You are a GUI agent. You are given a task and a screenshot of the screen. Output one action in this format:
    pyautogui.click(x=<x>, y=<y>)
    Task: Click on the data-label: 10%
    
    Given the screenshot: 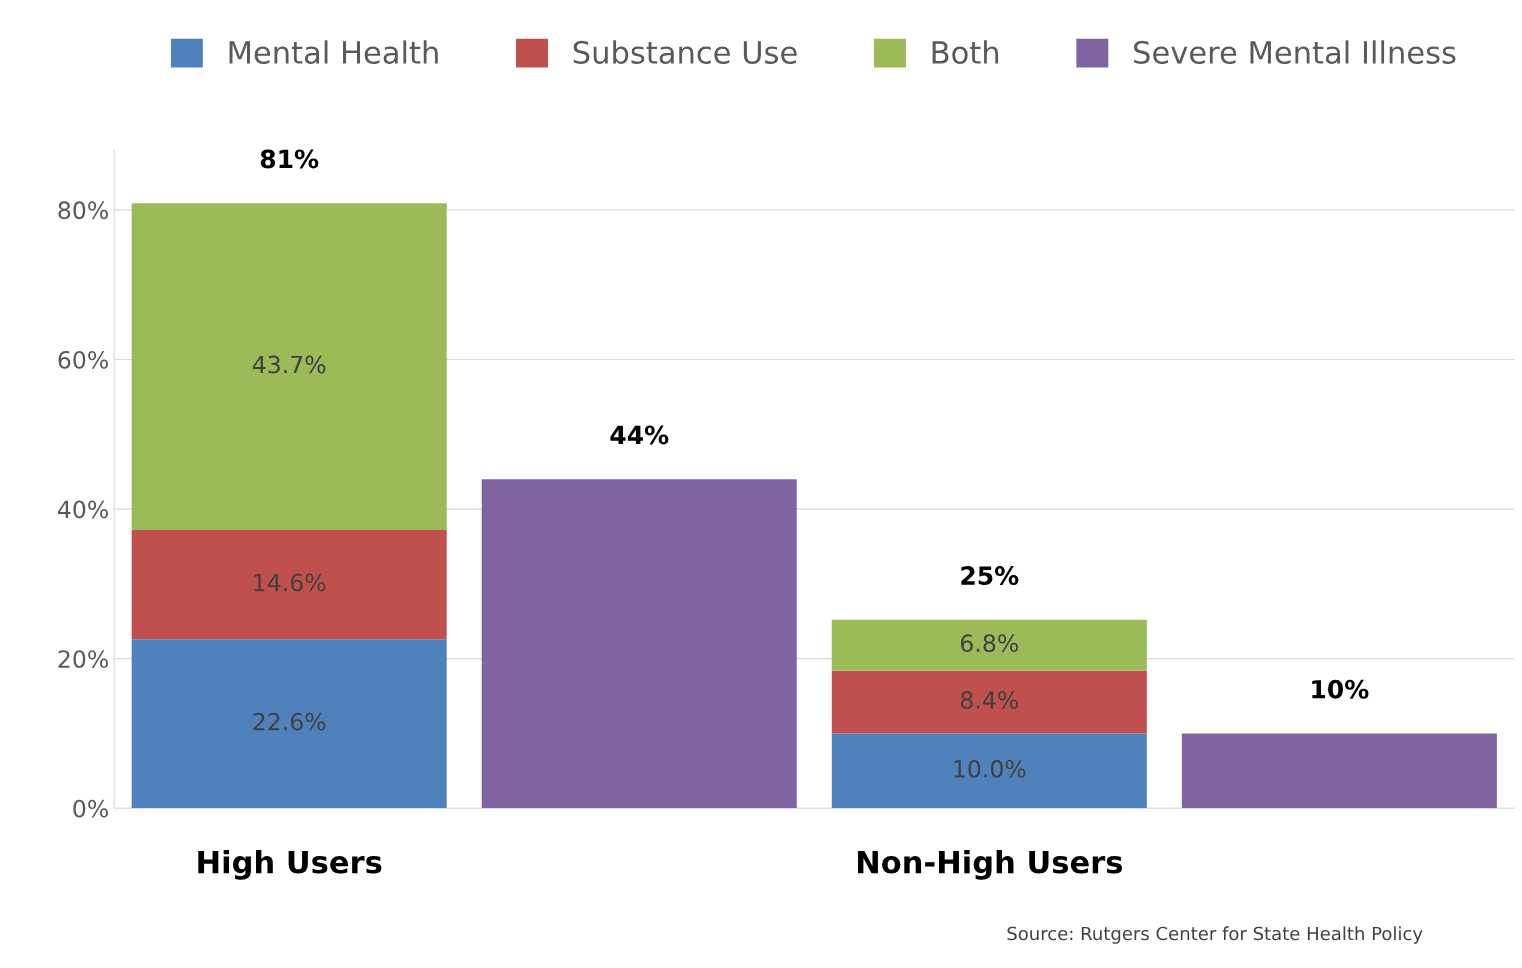 What is the action you would take?
    pyautogui.click(x=1340, y=689)
    